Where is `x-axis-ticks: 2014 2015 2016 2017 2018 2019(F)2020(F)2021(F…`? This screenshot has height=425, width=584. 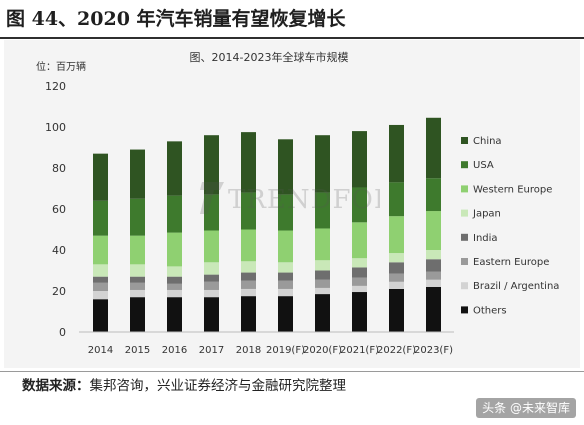
x-axis-ticks: 2014 2015 2016 2017 2018 2019(F)2020(F)2021(F… is located at coordinates (270, 350).